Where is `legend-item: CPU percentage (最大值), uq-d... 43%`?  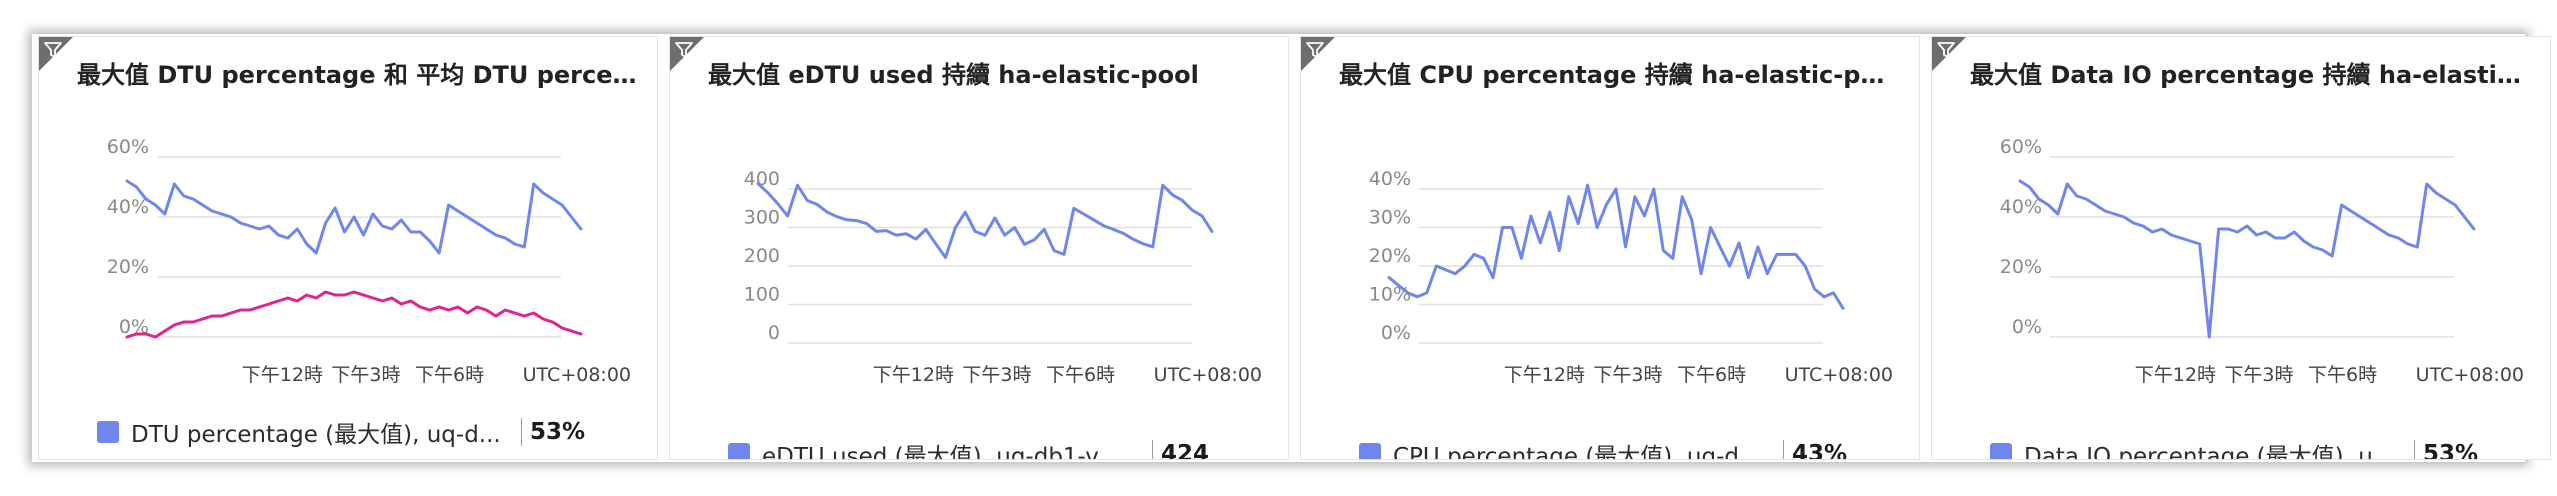 legend-item: CPU percentage (最大值), uq-d... 43% is located at coordinates (1603, 448).